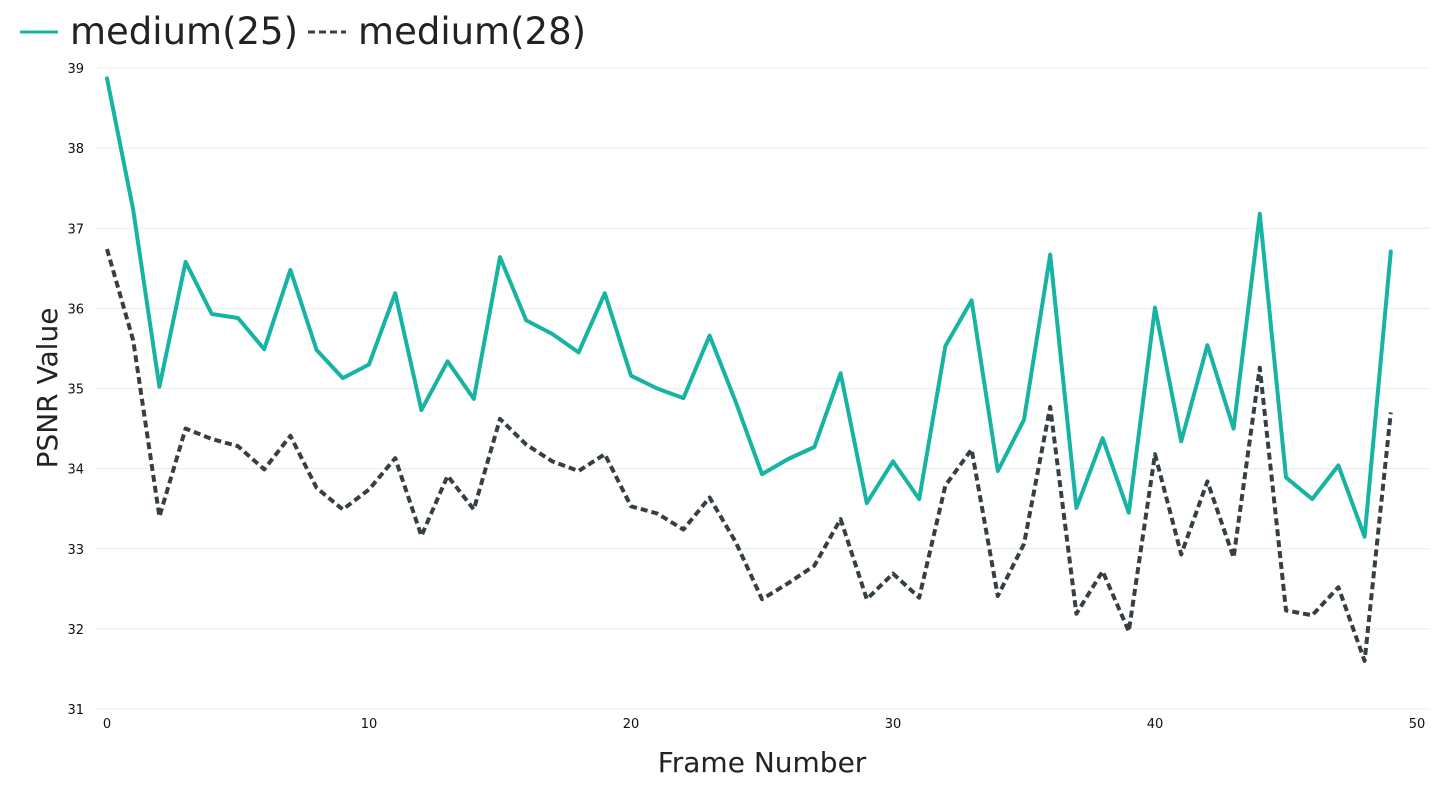 Image resolution: width=1450 pixels, height=794 pixels. I want to click on y-tick-label: 39, so click(75, 69).